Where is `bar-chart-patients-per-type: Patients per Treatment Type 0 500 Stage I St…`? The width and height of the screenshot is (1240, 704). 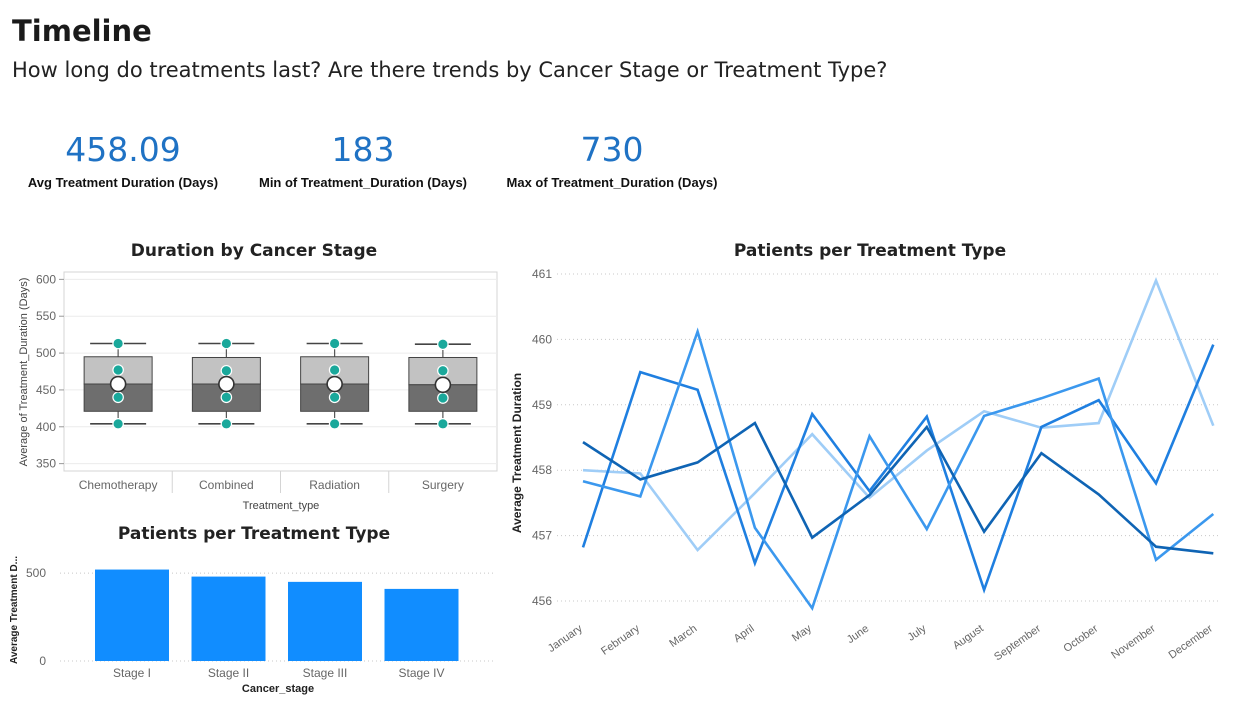
bar-chart-patients-per-type: Patients per Treatment Type 0 500 Stage I St… is located at coordinates (255, 609).